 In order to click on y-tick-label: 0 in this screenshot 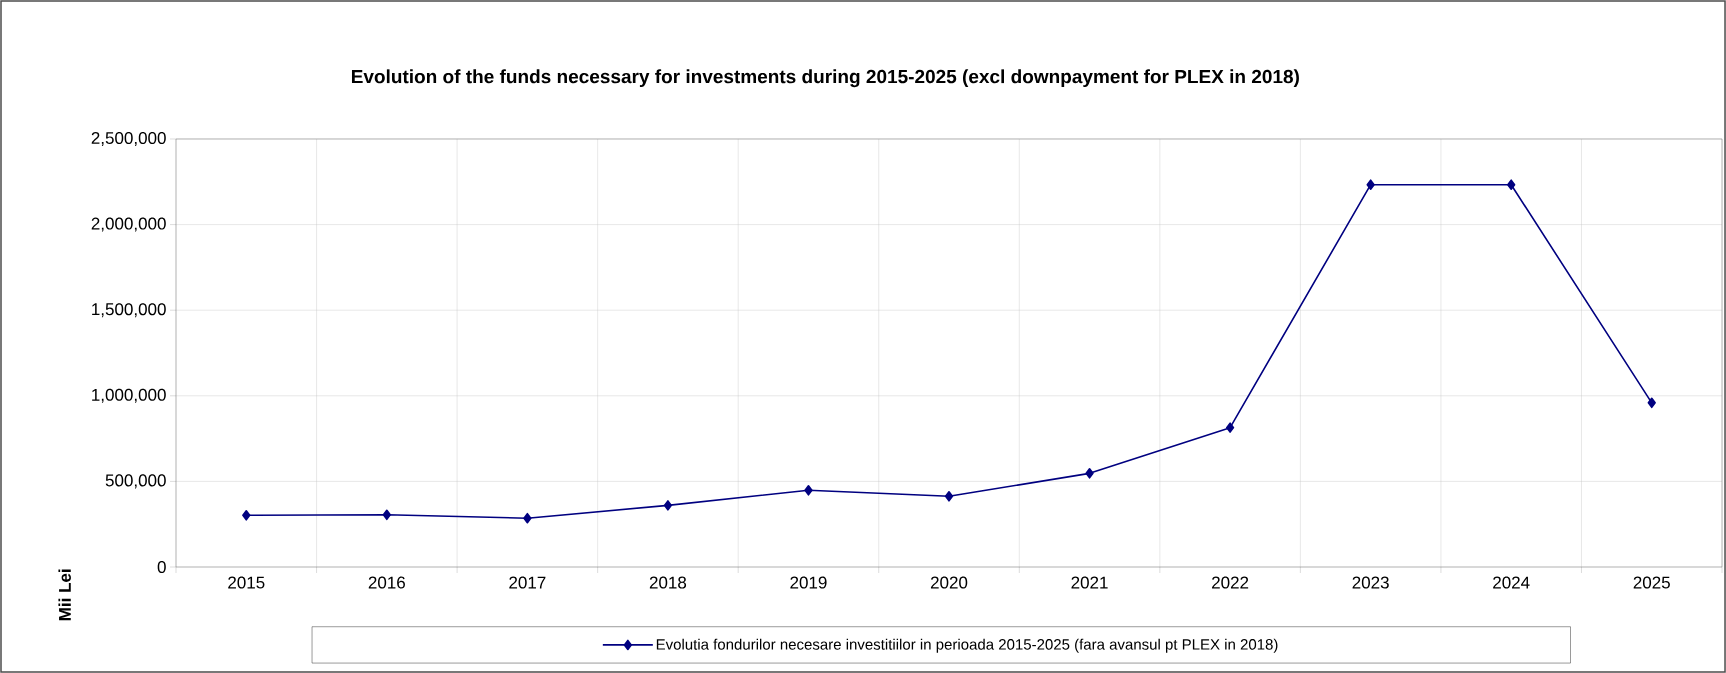, I will do `click(161, 567)`.